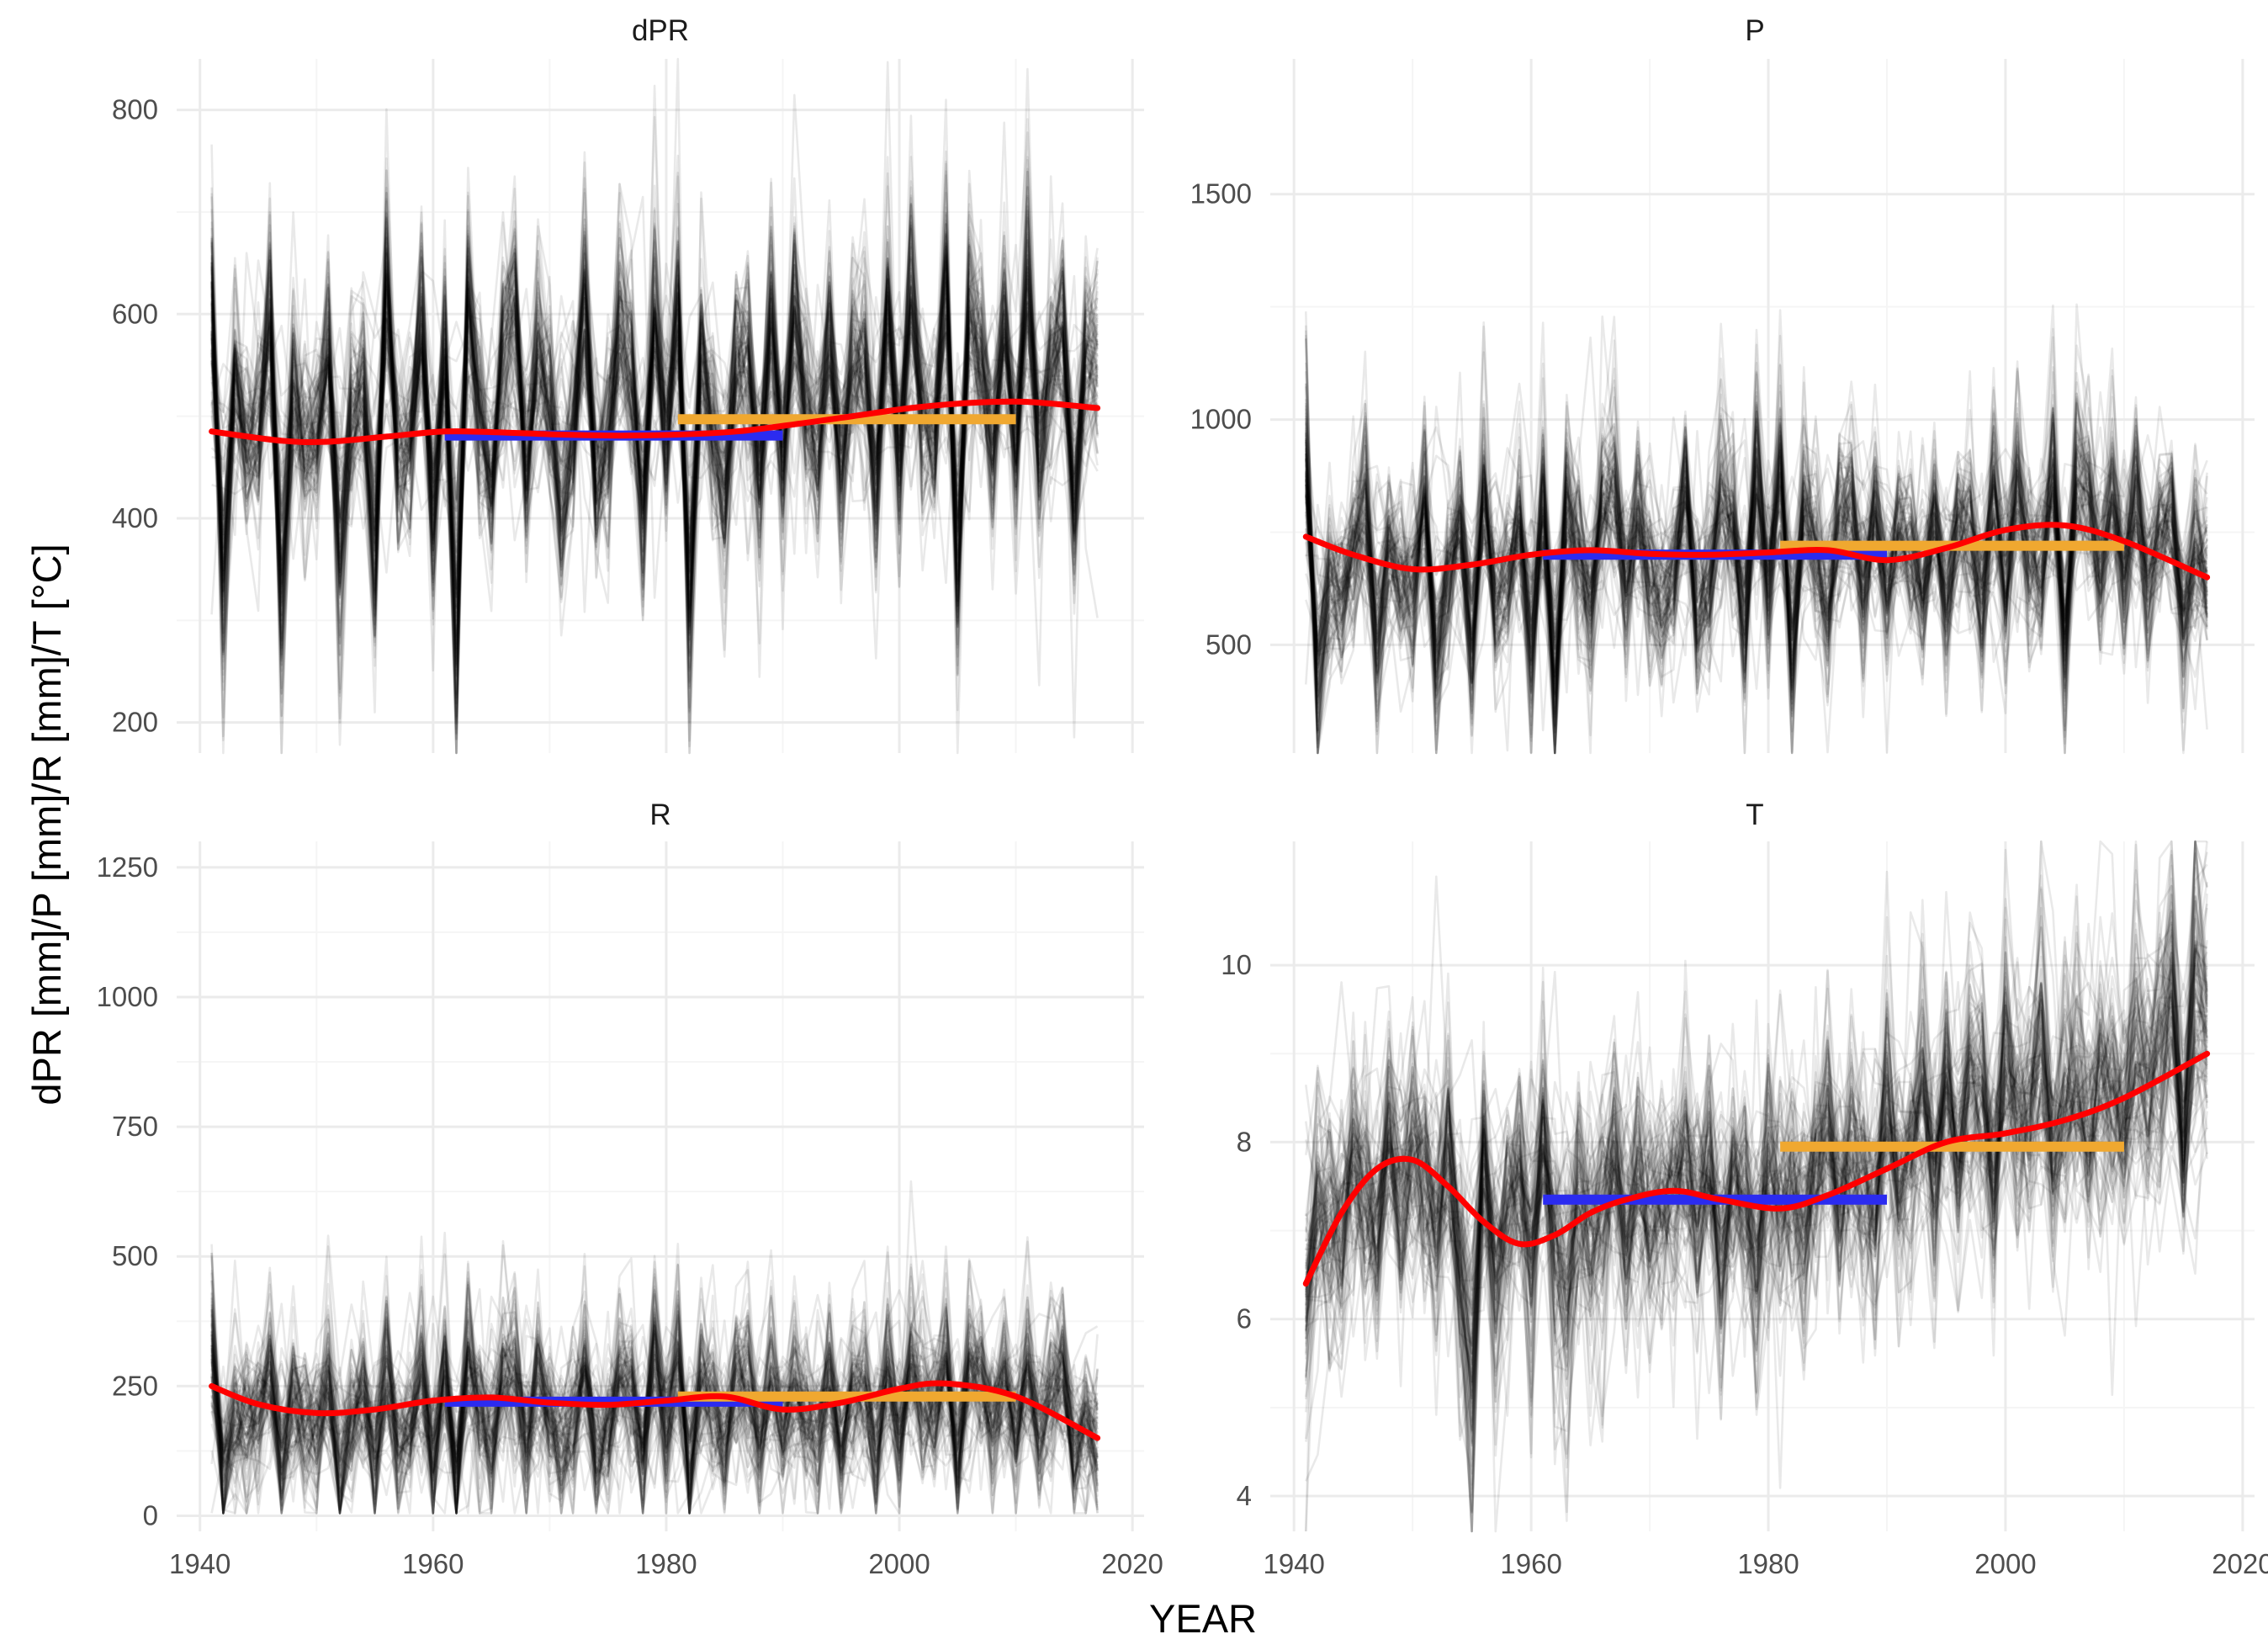 The height and width of the screenshot is (1650, 2268). I want to click on smooth-trend-line, so click(1756, 551).